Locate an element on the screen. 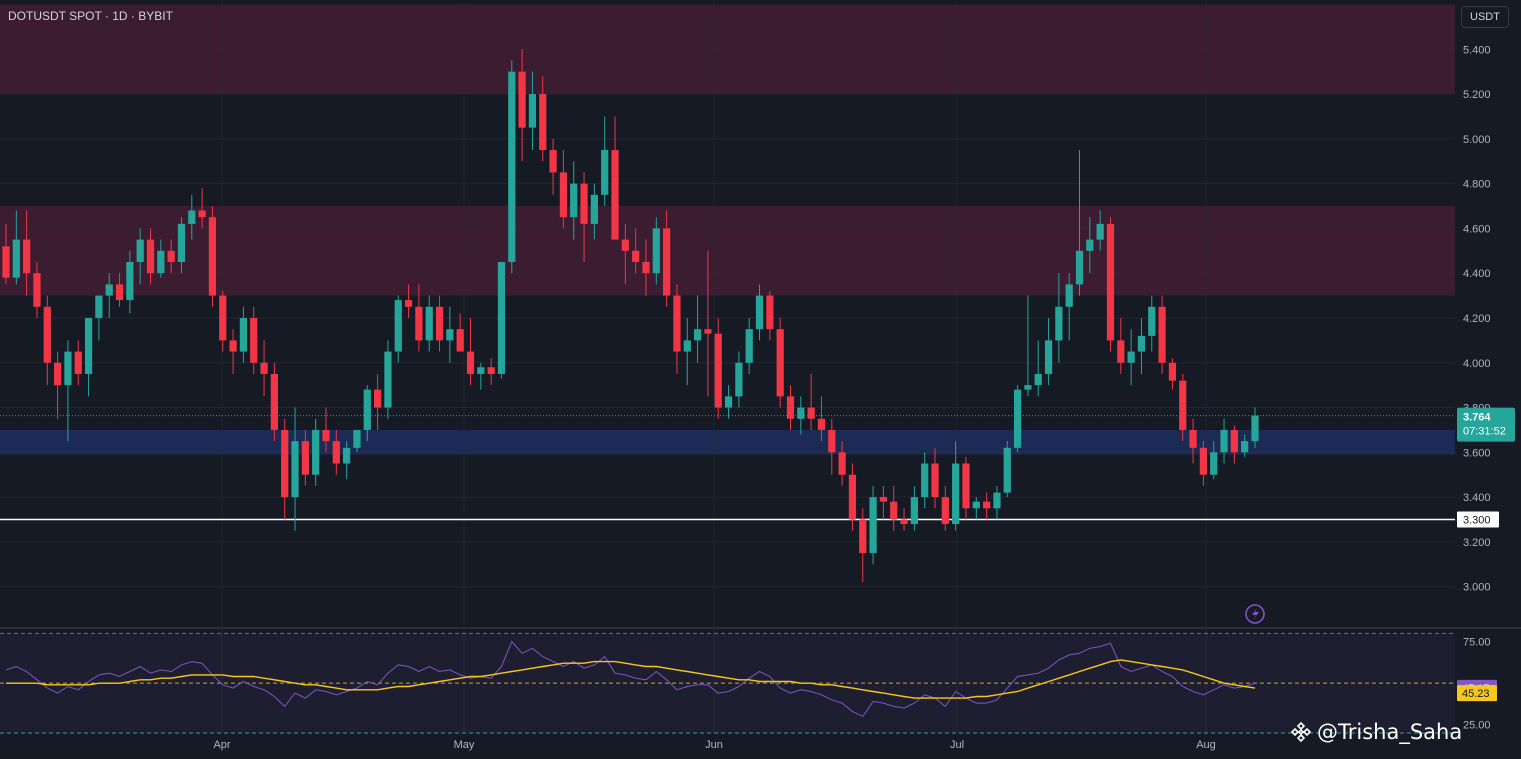 The width and height of the screenshot is (1521, 759). countdown-label: 07:31:52 is located at coordinates (1484, 432).